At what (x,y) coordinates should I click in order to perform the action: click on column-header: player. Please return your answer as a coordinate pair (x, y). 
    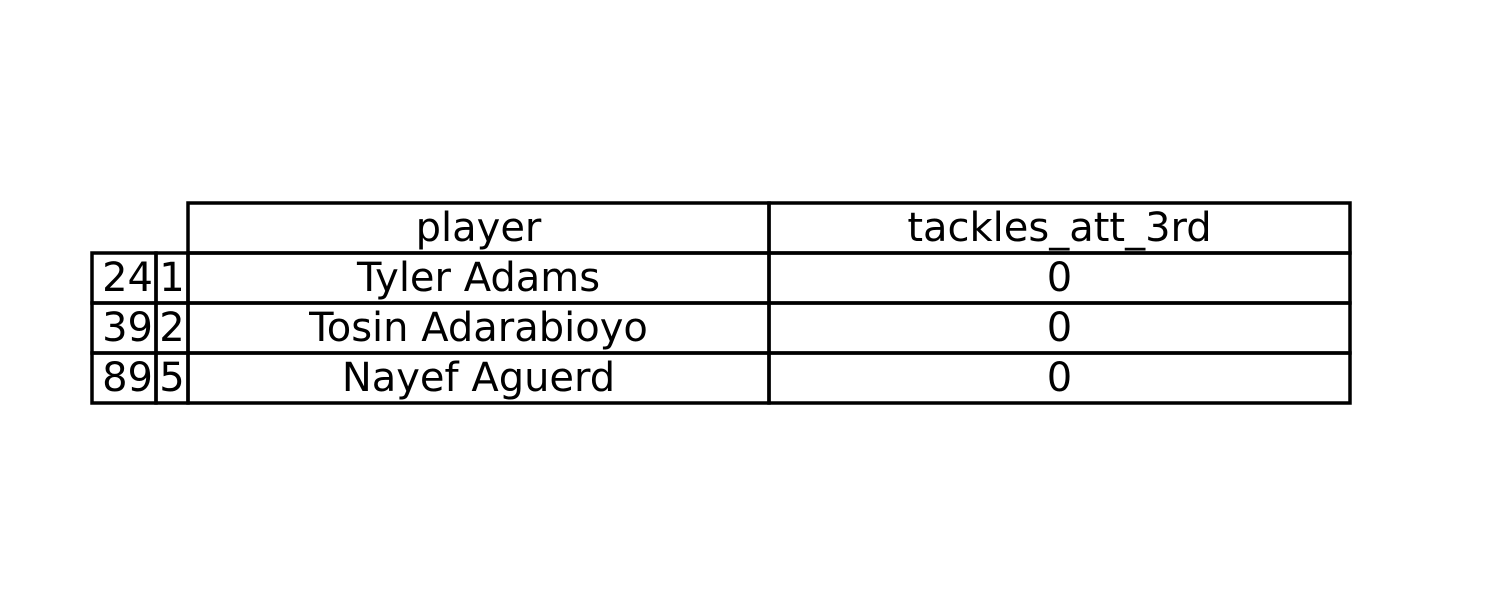
    Looking at the image, I should click on (479, 228).